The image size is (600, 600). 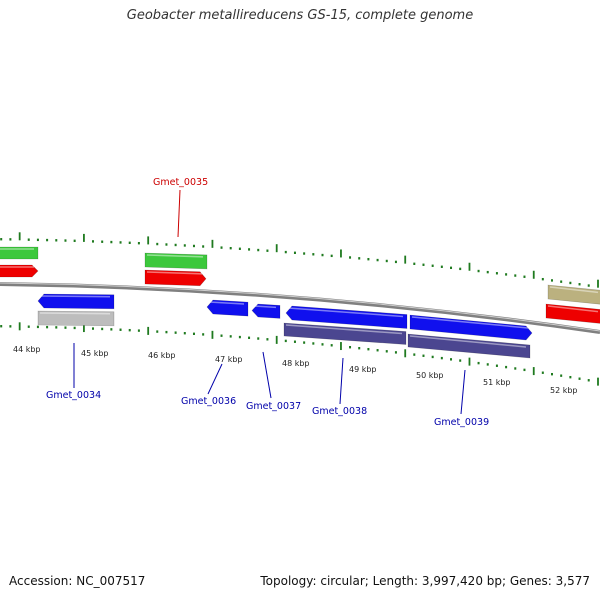 I want to click on ruler-label-49: 49 kbp, so click(x=363, y=369).